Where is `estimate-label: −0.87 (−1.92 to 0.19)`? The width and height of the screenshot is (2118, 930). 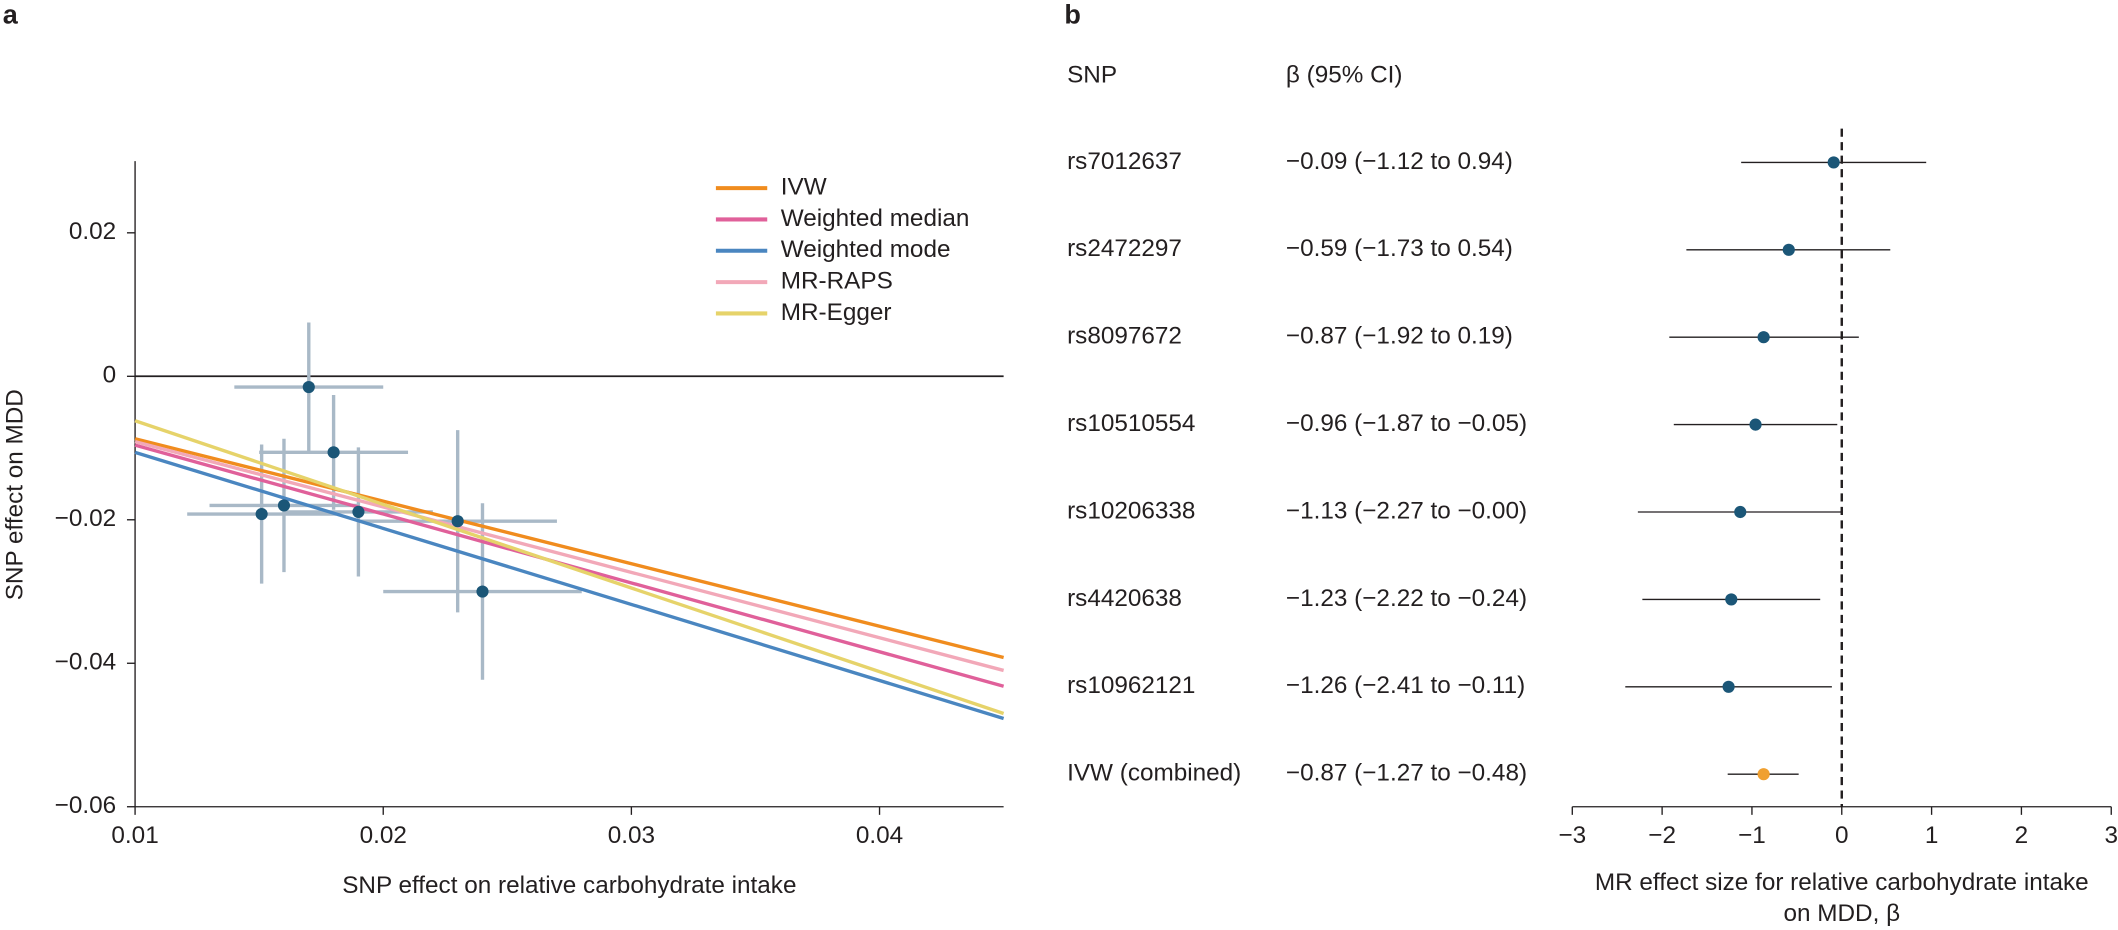 estimate-label: −0.87 (−1.92 to 0.19) is located at coordinates (1399, 336).